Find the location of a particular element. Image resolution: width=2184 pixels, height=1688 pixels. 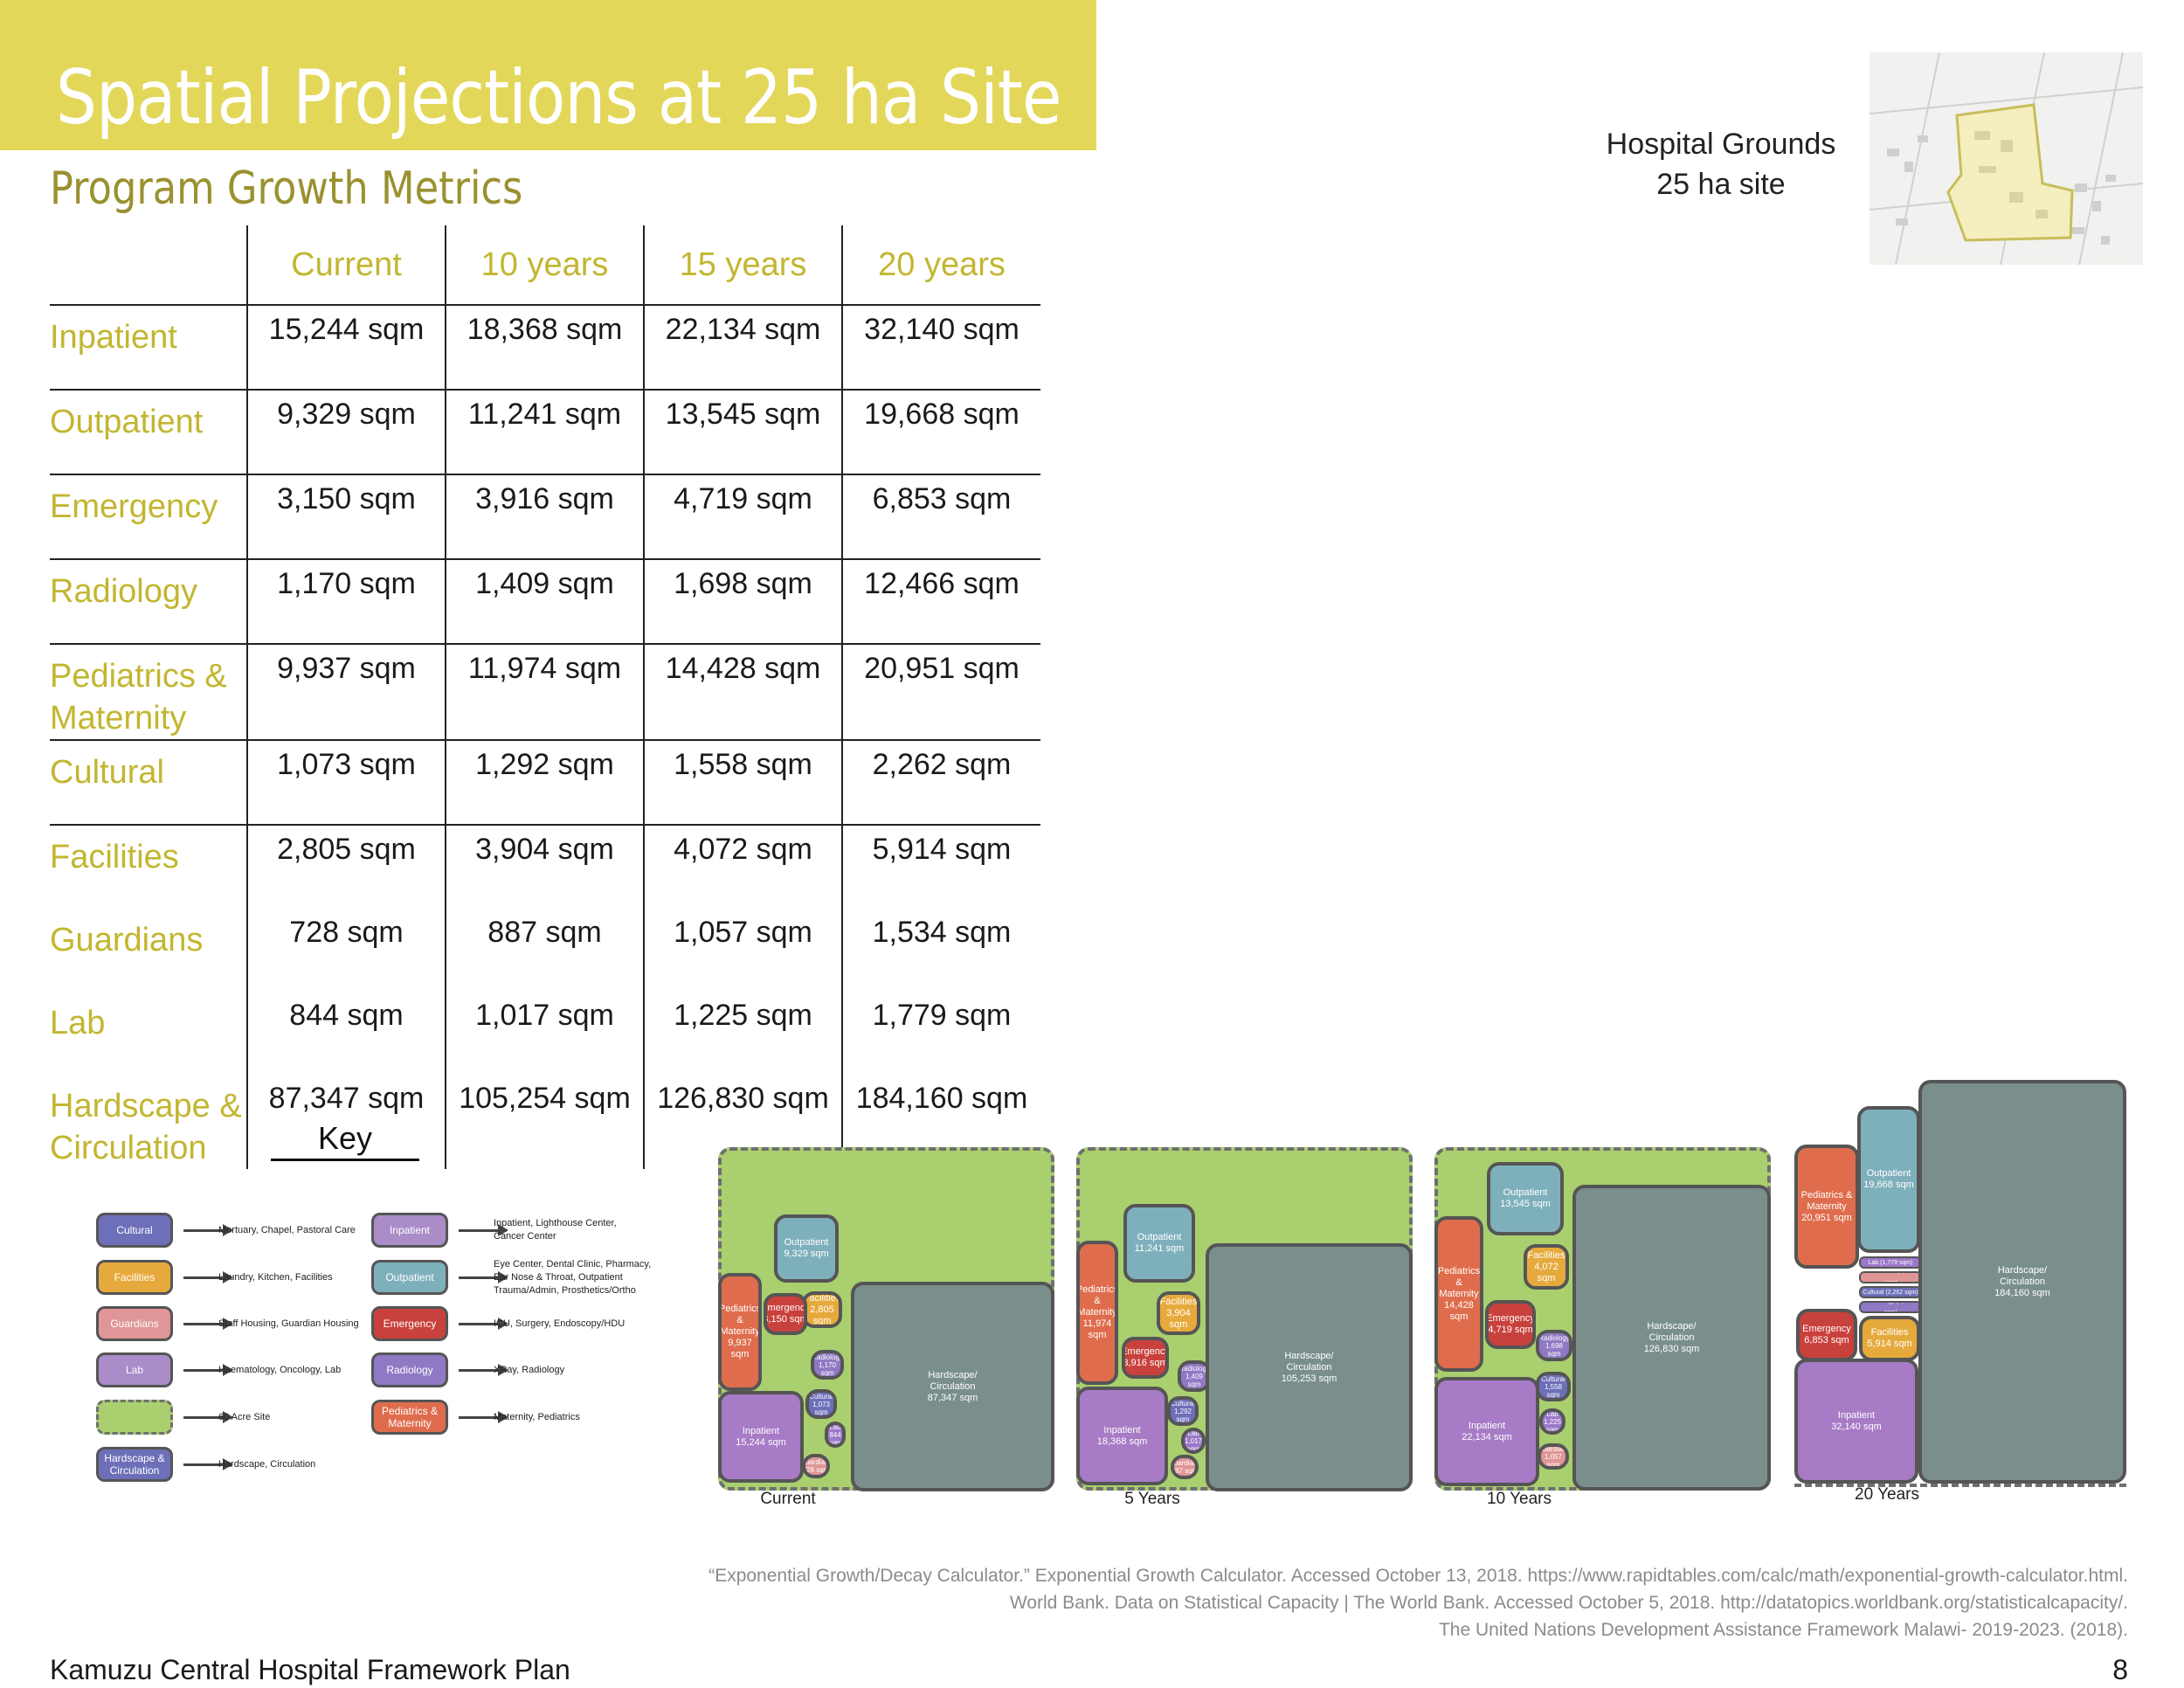

block-facilities: Facilities 2,805 sqm is located at coordinates (822, 1309).